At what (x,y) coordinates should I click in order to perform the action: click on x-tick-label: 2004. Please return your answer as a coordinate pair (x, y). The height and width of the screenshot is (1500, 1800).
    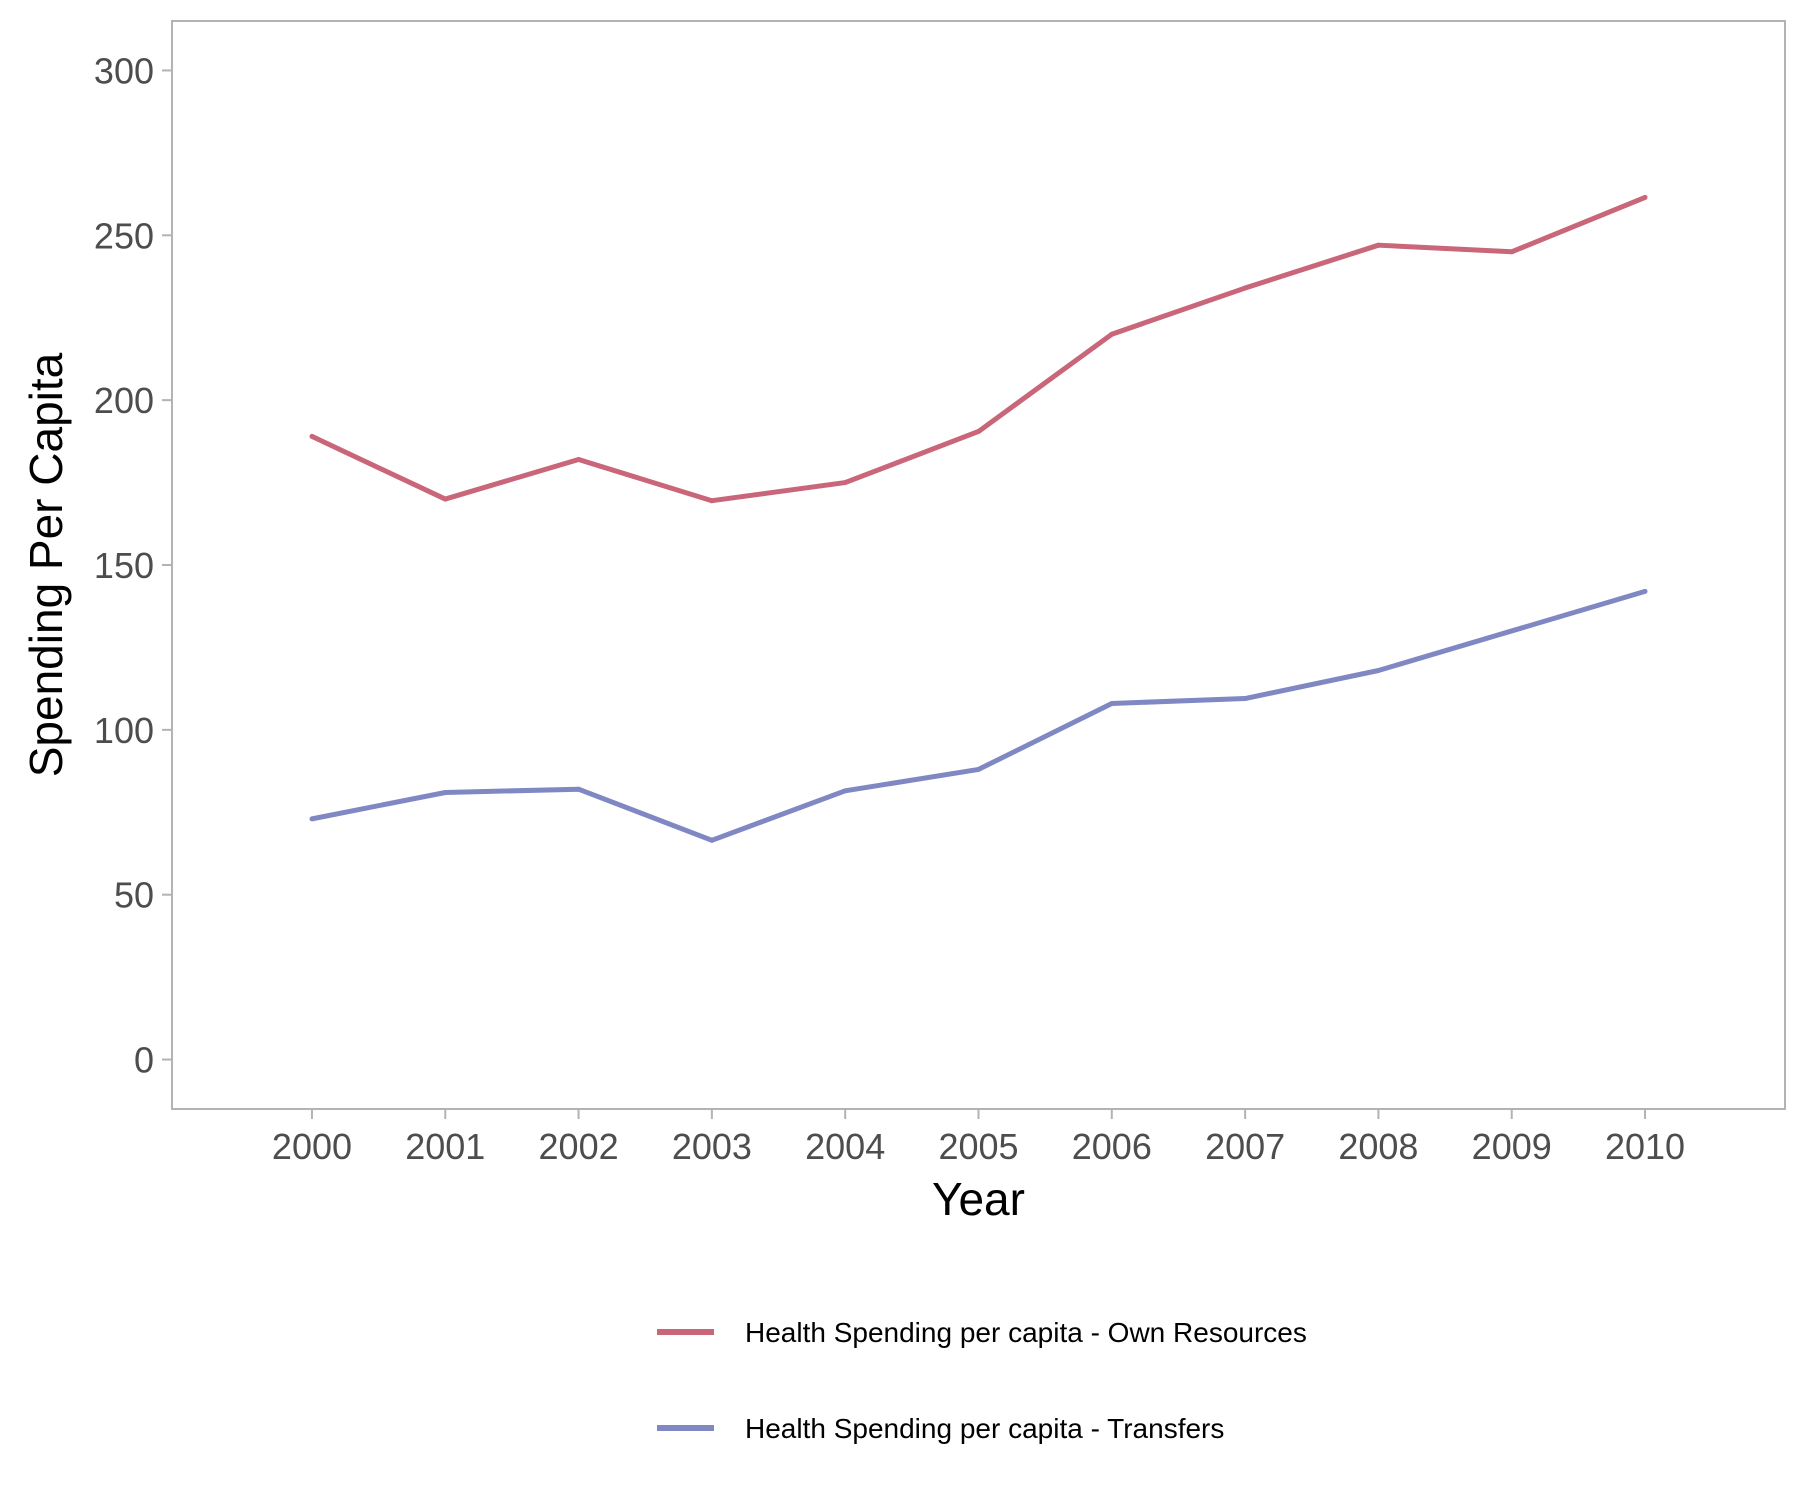
    Looking at the image, I should click on (845, 1146).